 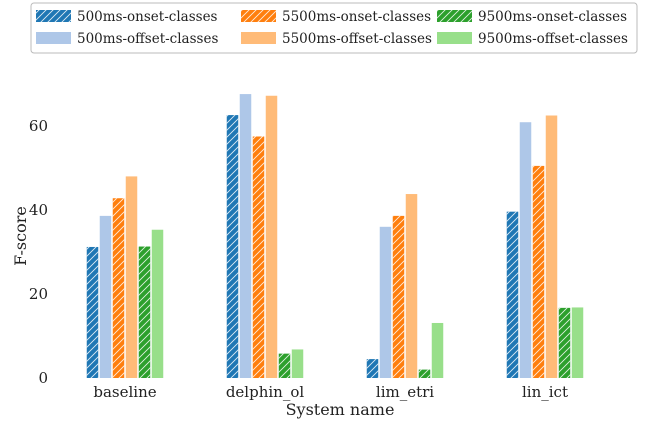 What do you see at coordinates (437, 350) in the screenshot?
I see `bar-lim_etri-9500ms-offset-classes` at bounding box center [437, 350].